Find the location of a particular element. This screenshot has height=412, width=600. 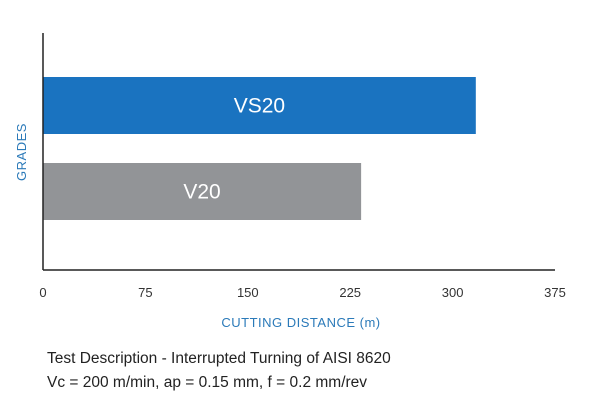

x-tick-label: 150 is located at coordinates (248, 292).